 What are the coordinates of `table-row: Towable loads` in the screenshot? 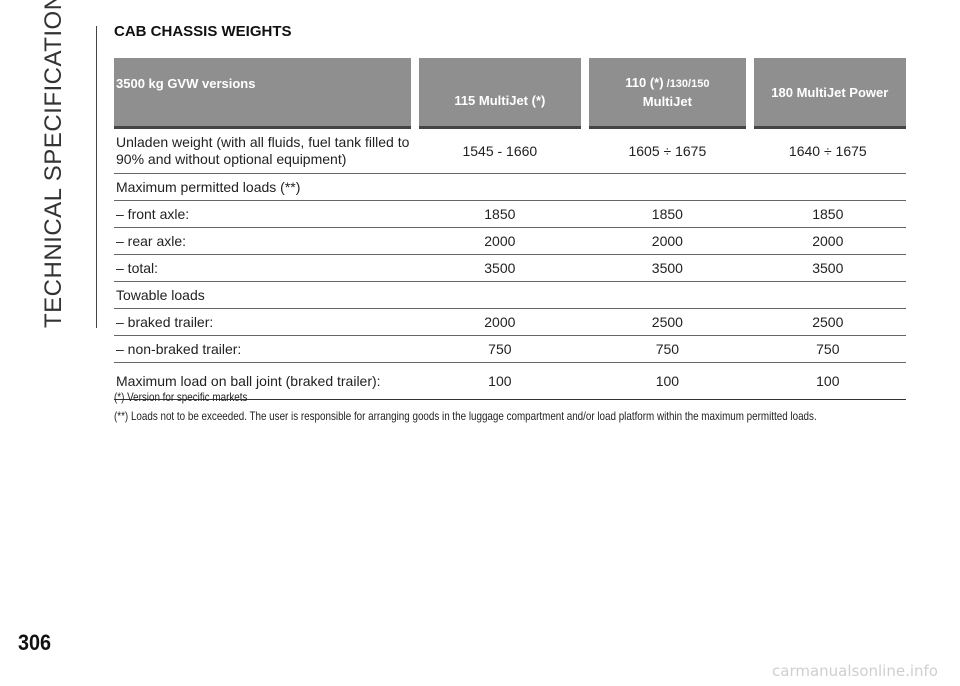 It's located at (510, 295).